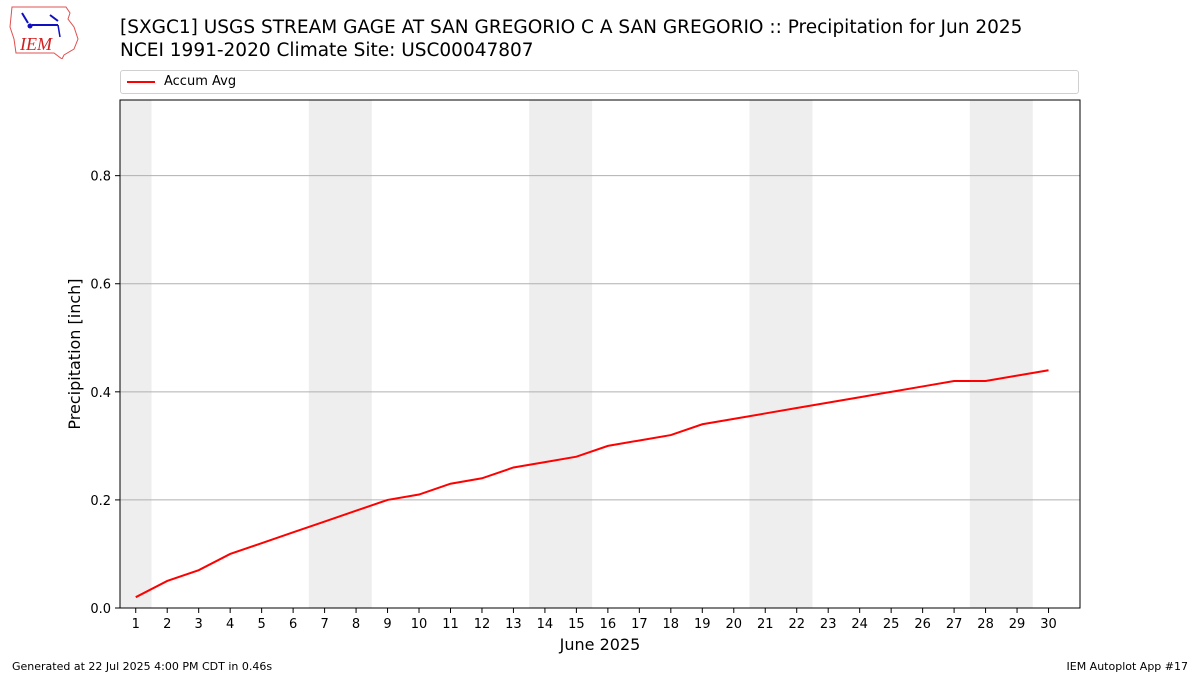  What do you see at coordinates (450, 624) in the screenshot?
I see `x-tick-label: 11` at bounding box center [450, 624].